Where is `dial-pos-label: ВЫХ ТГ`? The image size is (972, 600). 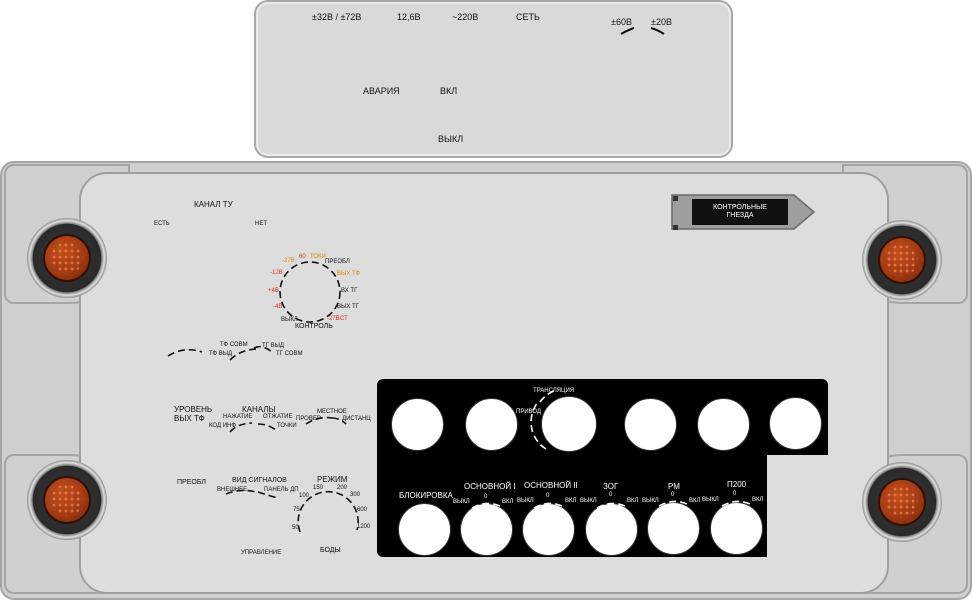 dial-pos-label: ВЫХ ТГ is located at coordinates (348, 307).